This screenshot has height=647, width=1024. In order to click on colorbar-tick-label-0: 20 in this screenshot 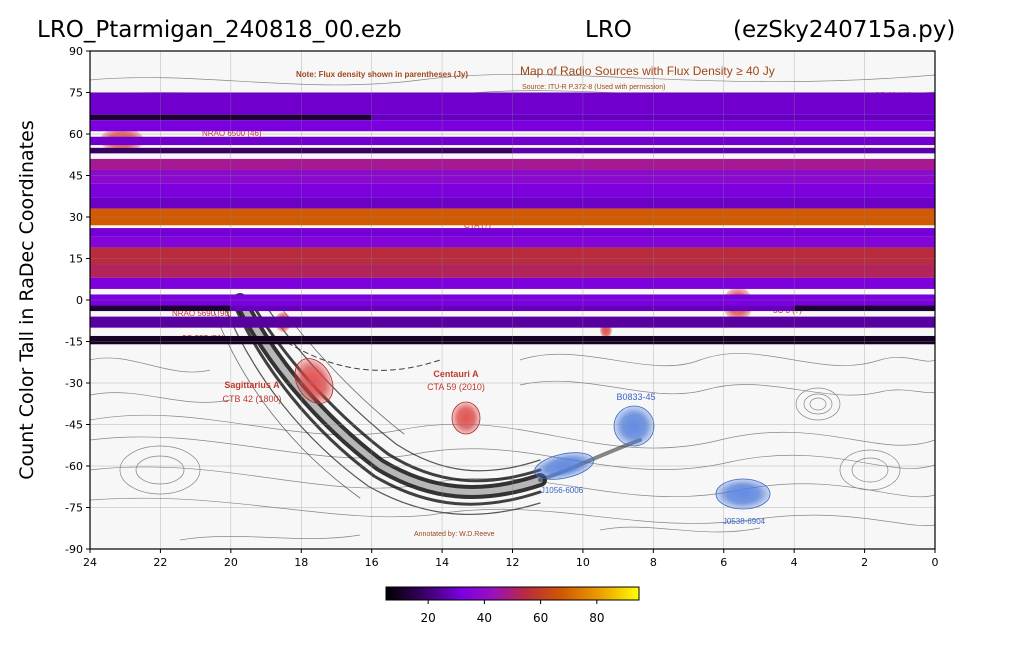, I will do `click(428, 618)`.